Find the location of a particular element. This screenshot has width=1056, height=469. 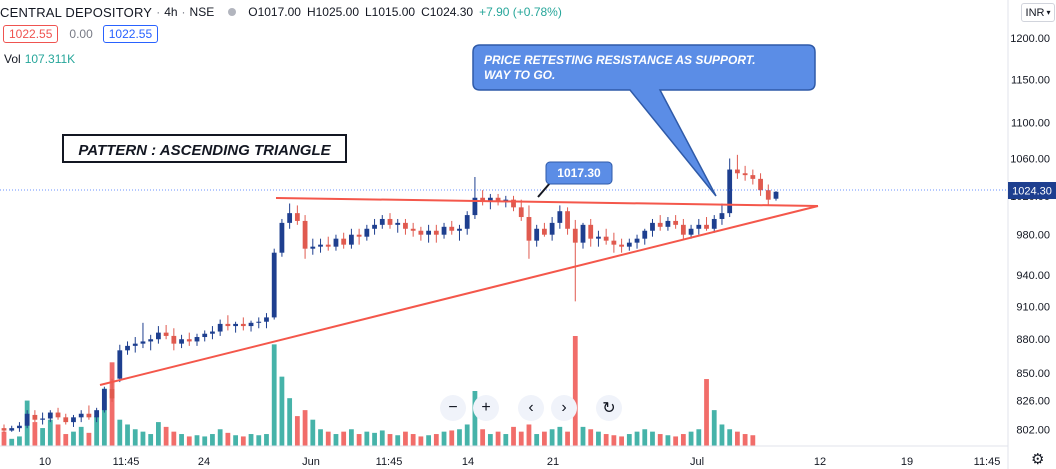

minus-icon: − is located at coordinates (453, 407).